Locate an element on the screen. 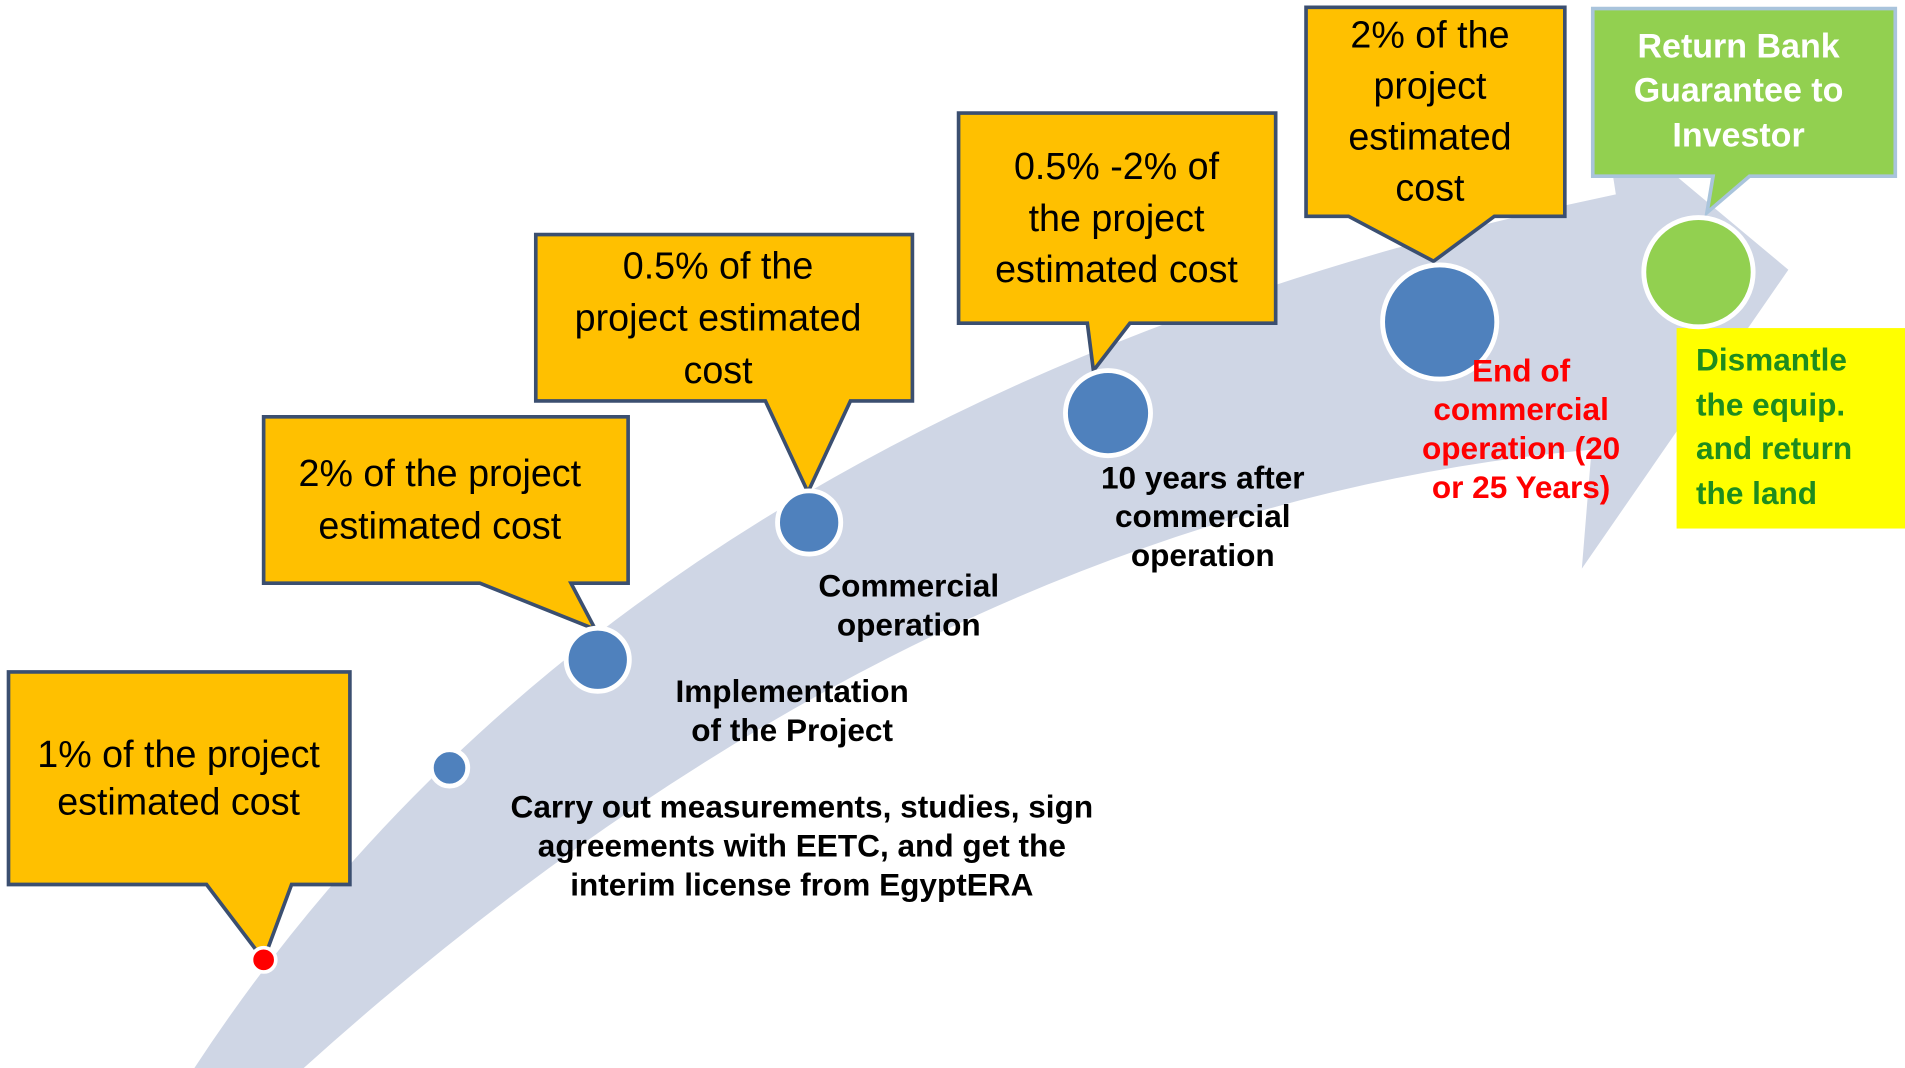  text: the project is located at coordinates (1117, 218).